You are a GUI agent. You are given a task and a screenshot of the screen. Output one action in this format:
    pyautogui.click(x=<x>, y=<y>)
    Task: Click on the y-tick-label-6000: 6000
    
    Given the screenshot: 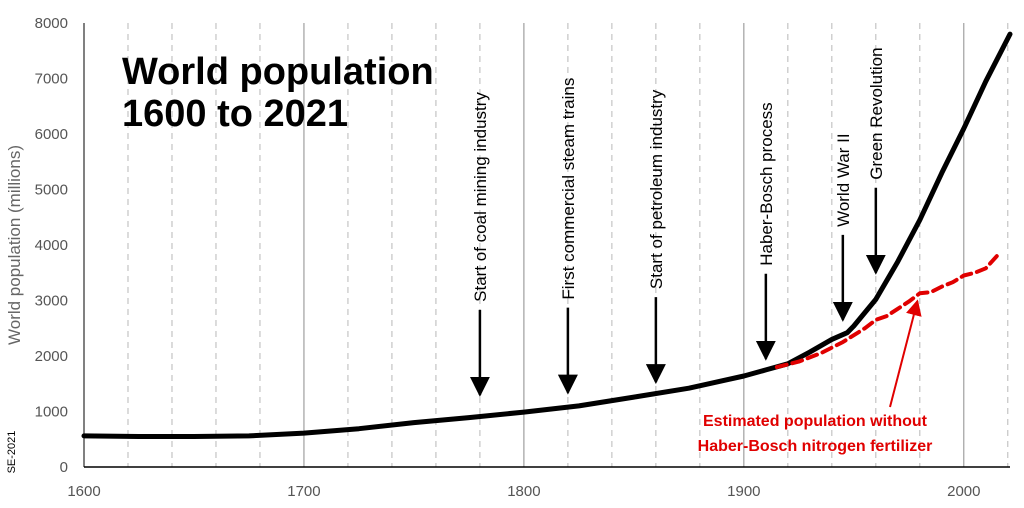 What is the action you would take?
    pyautogui.click(x=51, y=134)
    